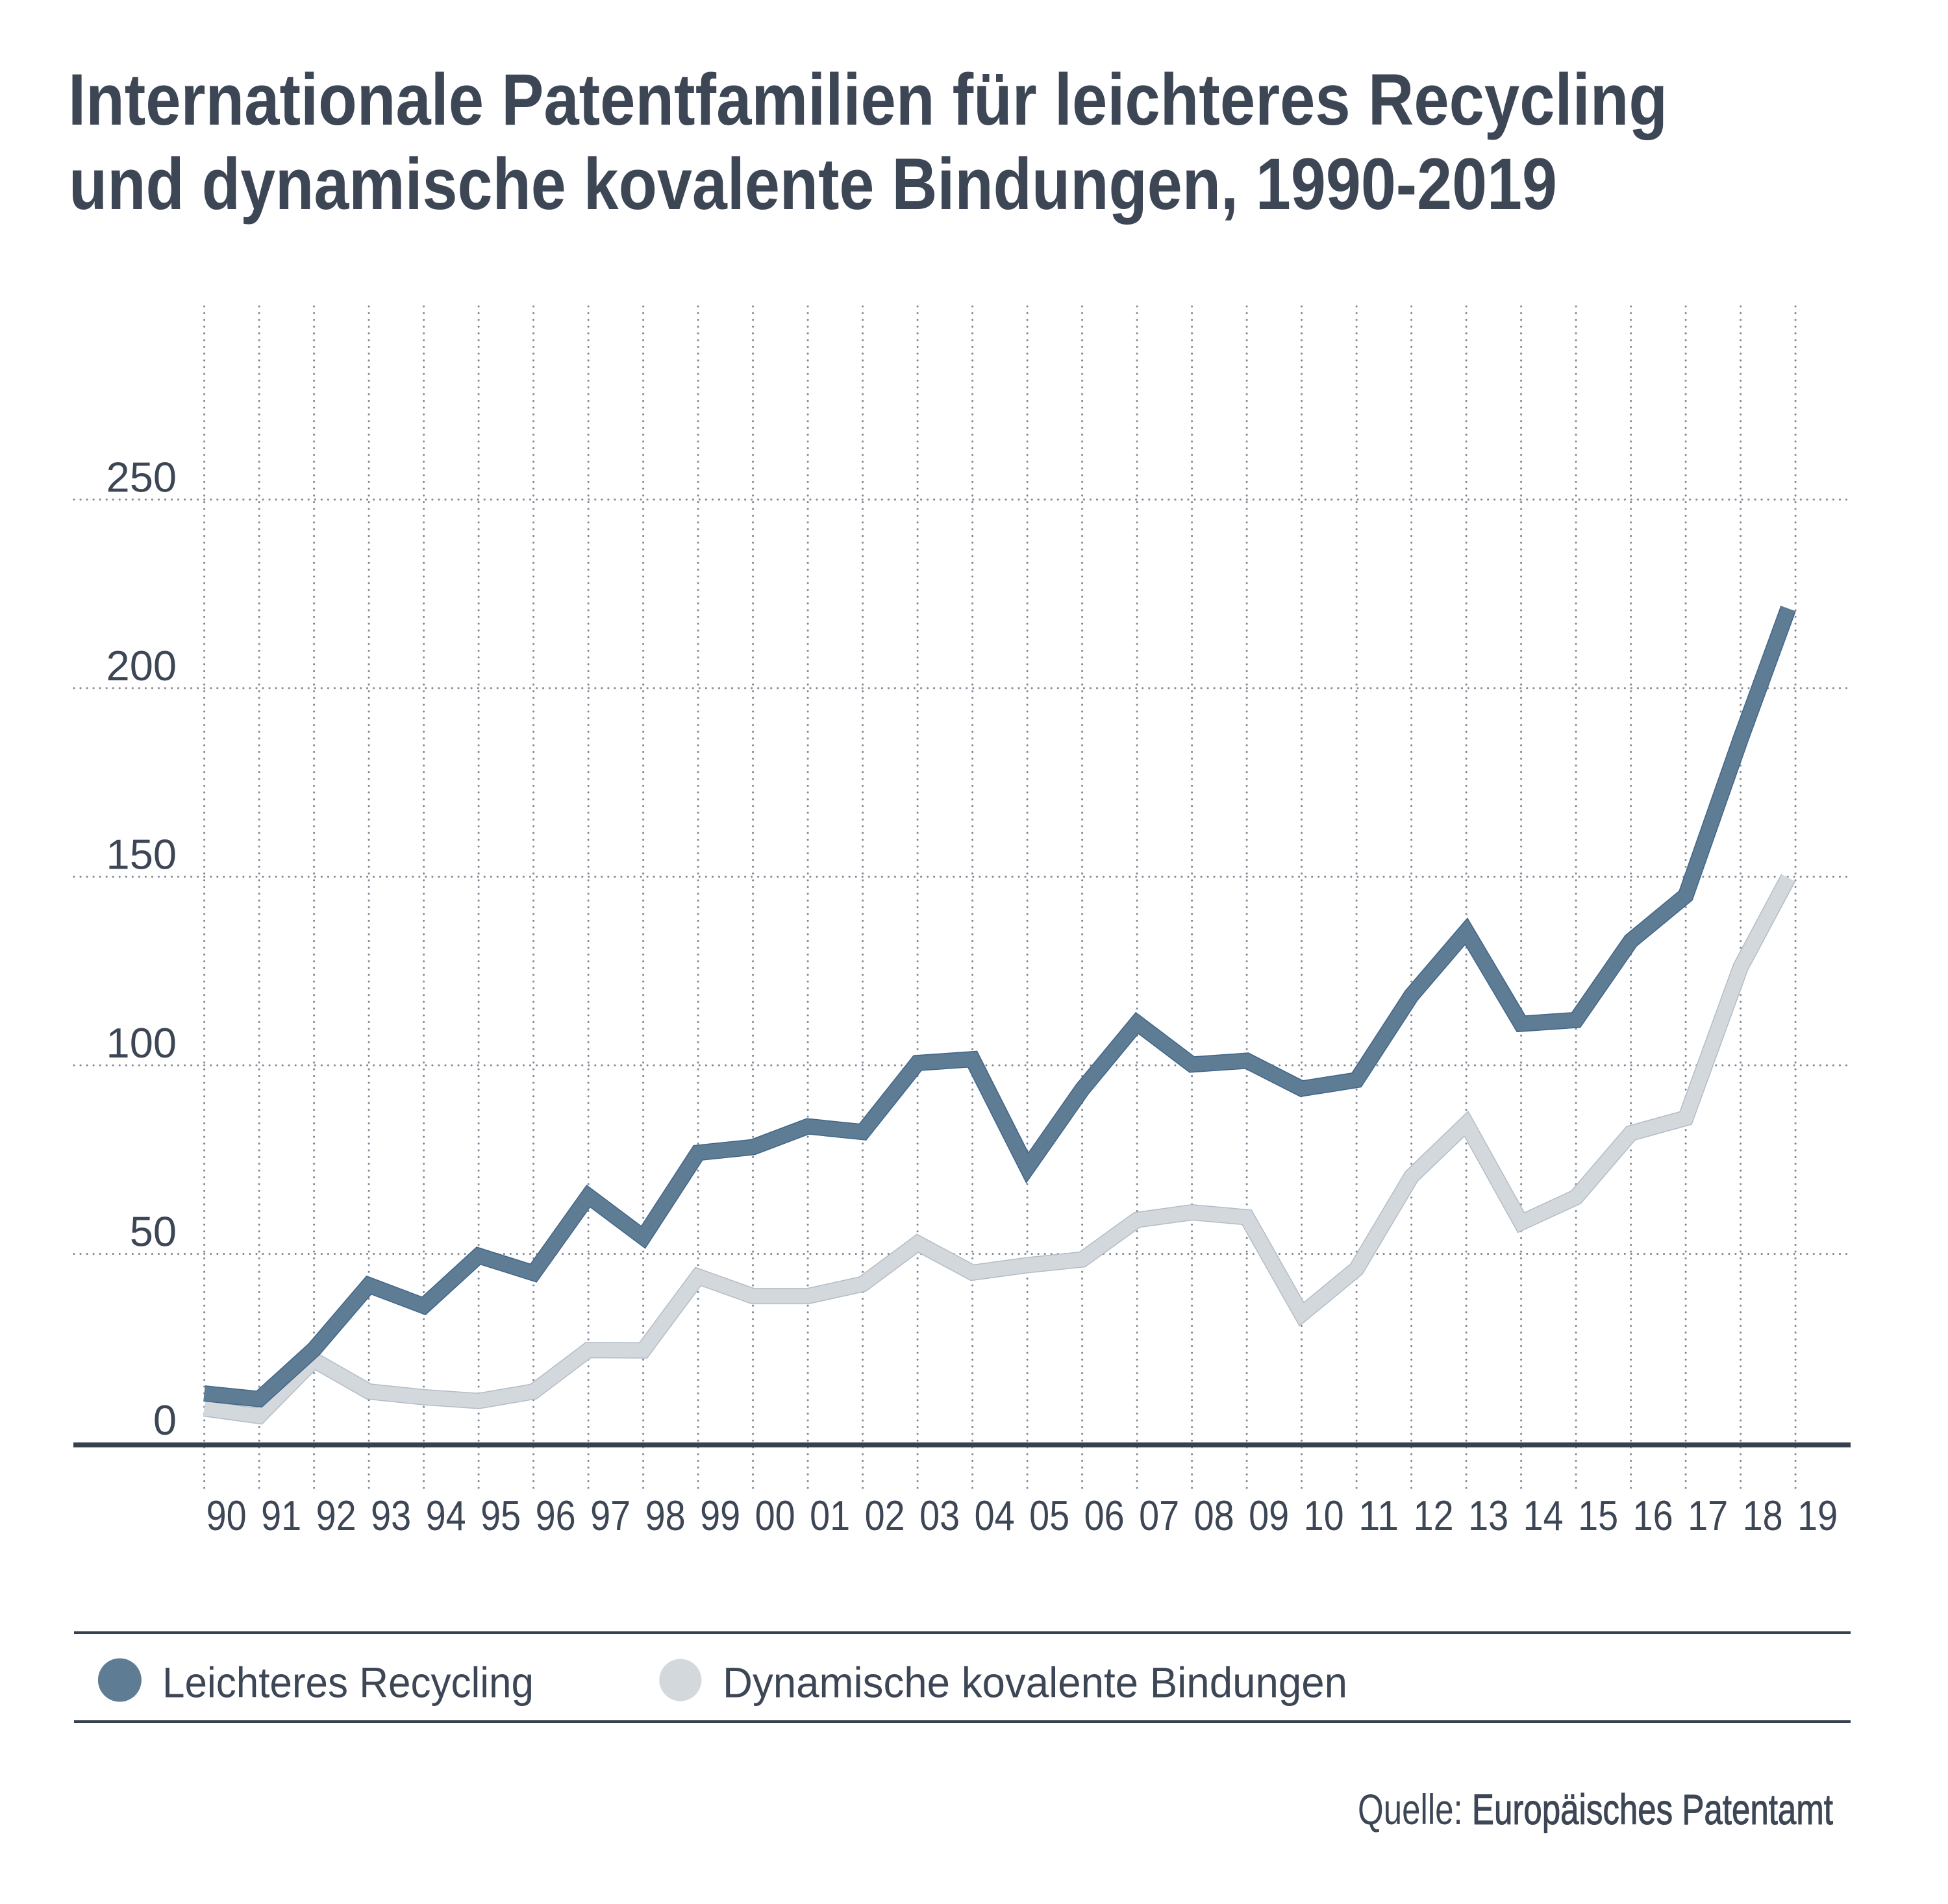  What do you see at coordinates (1159, 1516) in the screenshot?
I see `svg-text: 07` at bounding box center [1159, 1516].